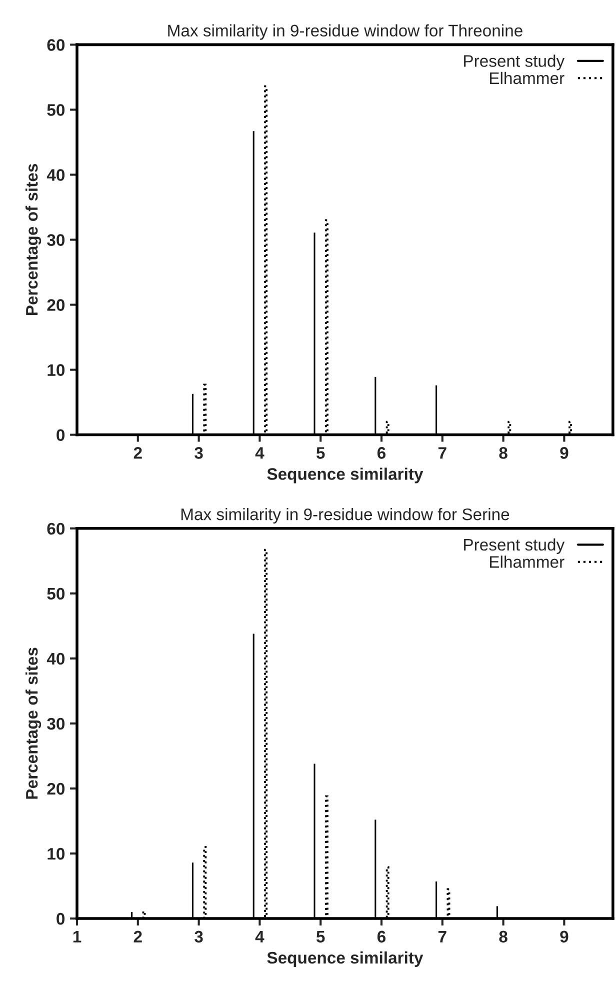 The image size is (616, 993). What do you see at coordinates (345, 32) in the screenshot?
I see `chart-title: Max similarity in 9-residue window for Threonine` at bounding box center [345, 32].